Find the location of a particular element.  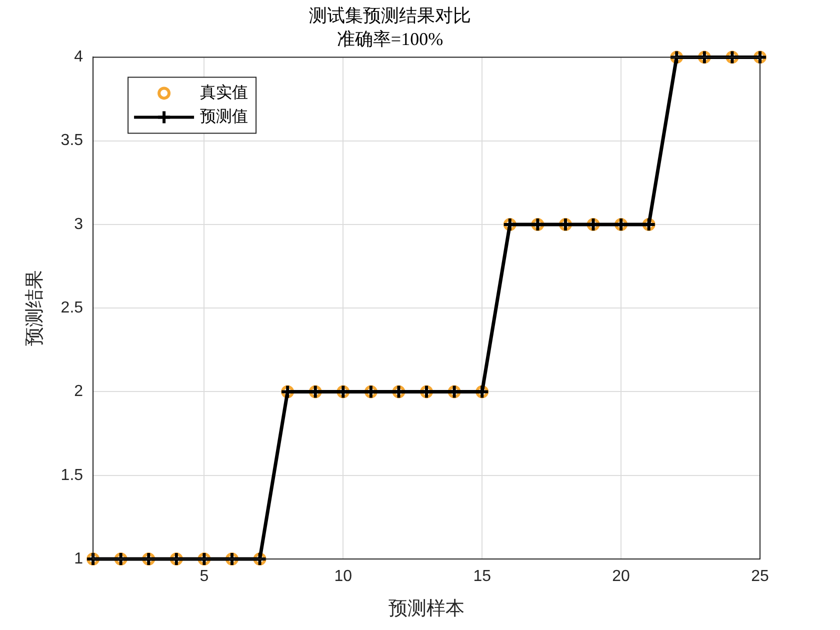

legend-label: 真实值 is located at coordinates (224, 92).